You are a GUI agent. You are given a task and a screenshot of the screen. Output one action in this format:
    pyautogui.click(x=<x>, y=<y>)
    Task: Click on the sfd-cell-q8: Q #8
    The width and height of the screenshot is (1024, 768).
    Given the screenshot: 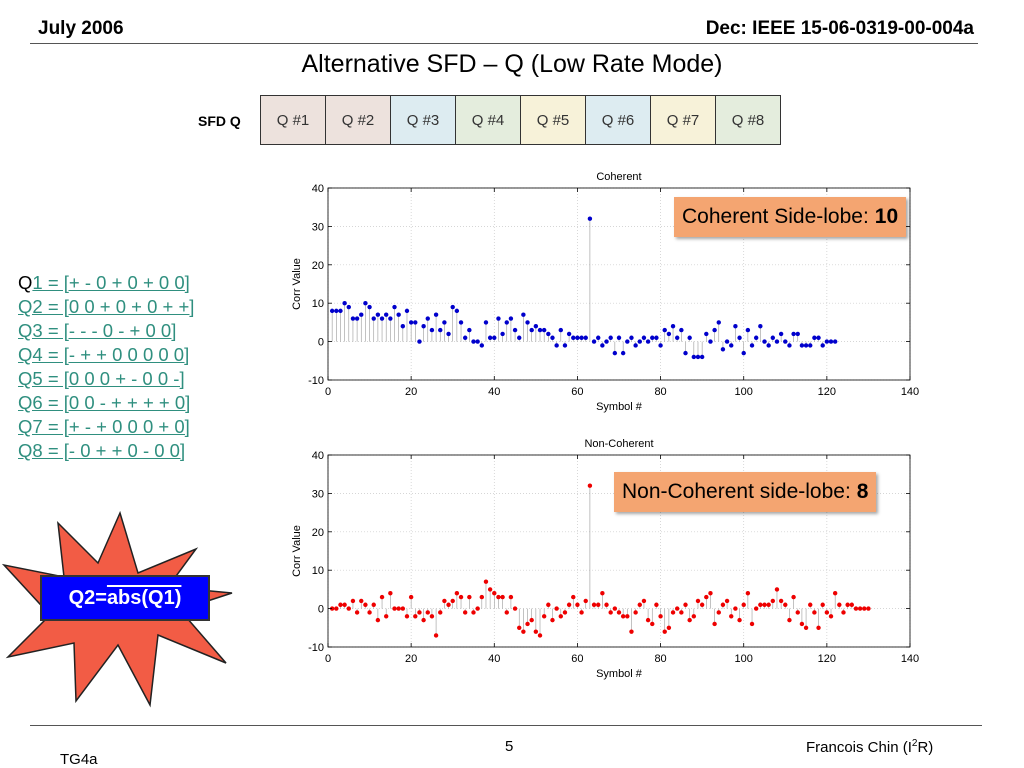 What is the action you would take?
    pyautogui.click(x=748, y=120)
    